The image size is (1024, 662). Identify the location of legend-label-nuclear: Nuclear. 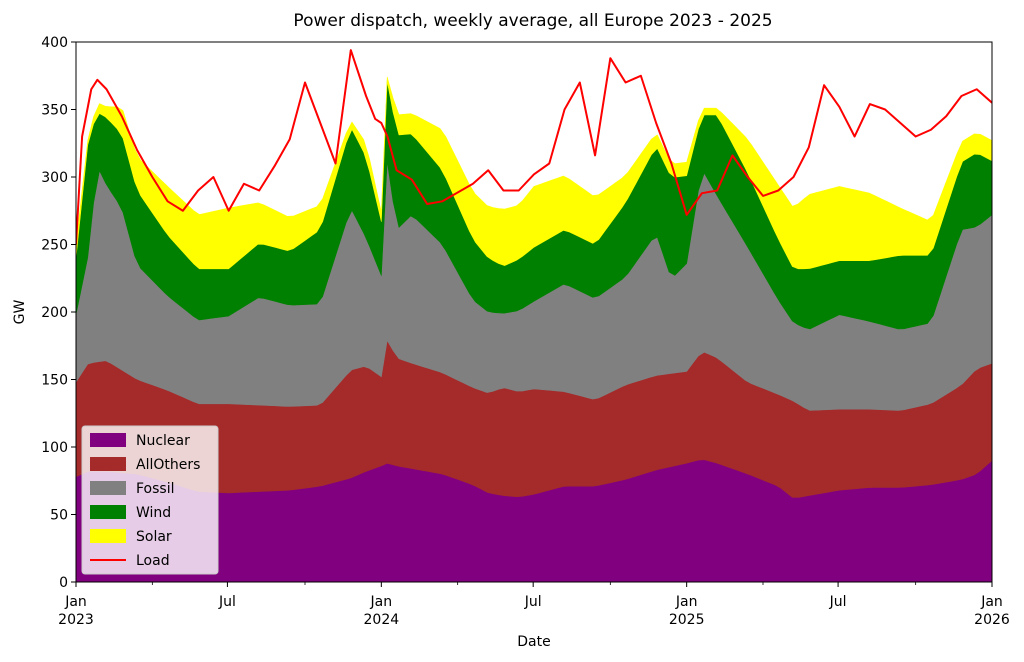
(163, 441).